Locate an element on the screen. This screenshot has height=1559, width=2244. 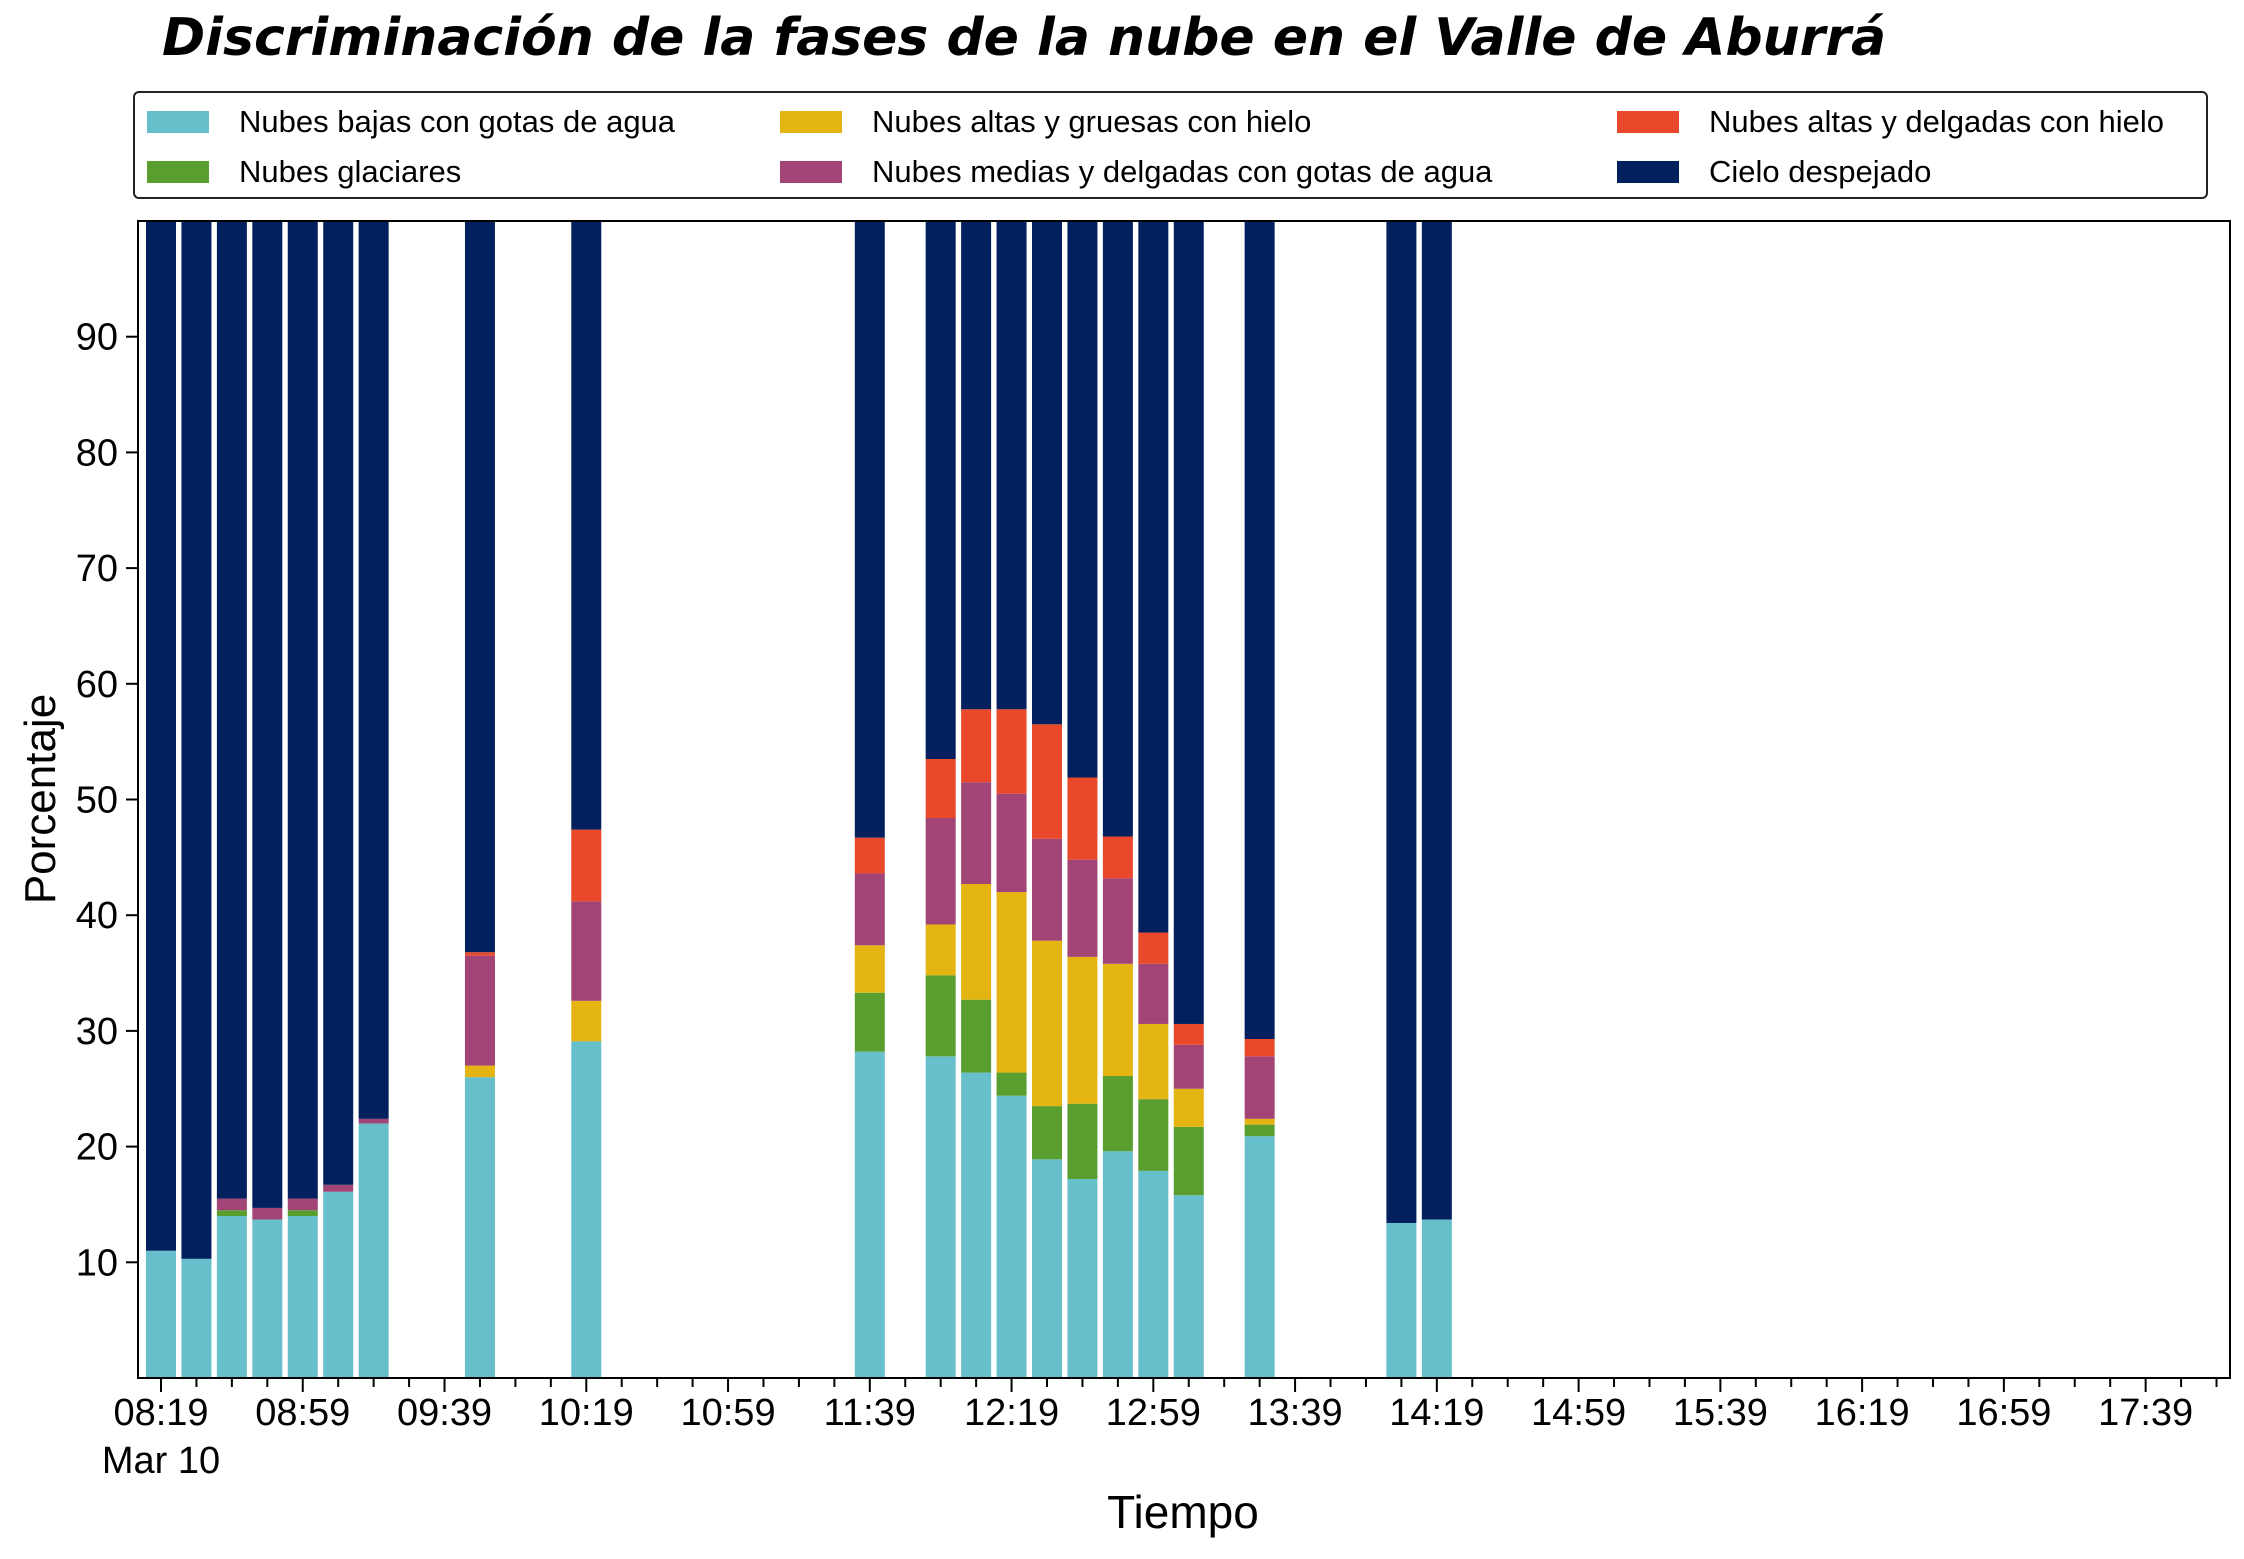
bar-segment-1259-s3 is located at coordinates (1153, 993).